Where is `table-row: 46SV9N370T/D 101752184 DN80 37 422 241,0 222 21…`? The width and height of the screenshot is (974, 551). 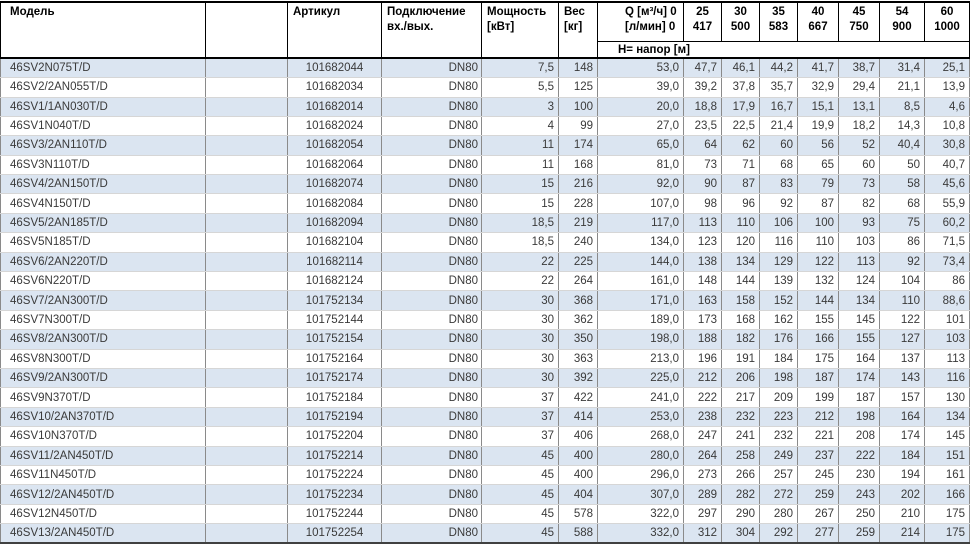 table-row: 46SV9N370T/D 101752184 DN80 37 422 241,0 222 21… is located at coordinates (485, 397).